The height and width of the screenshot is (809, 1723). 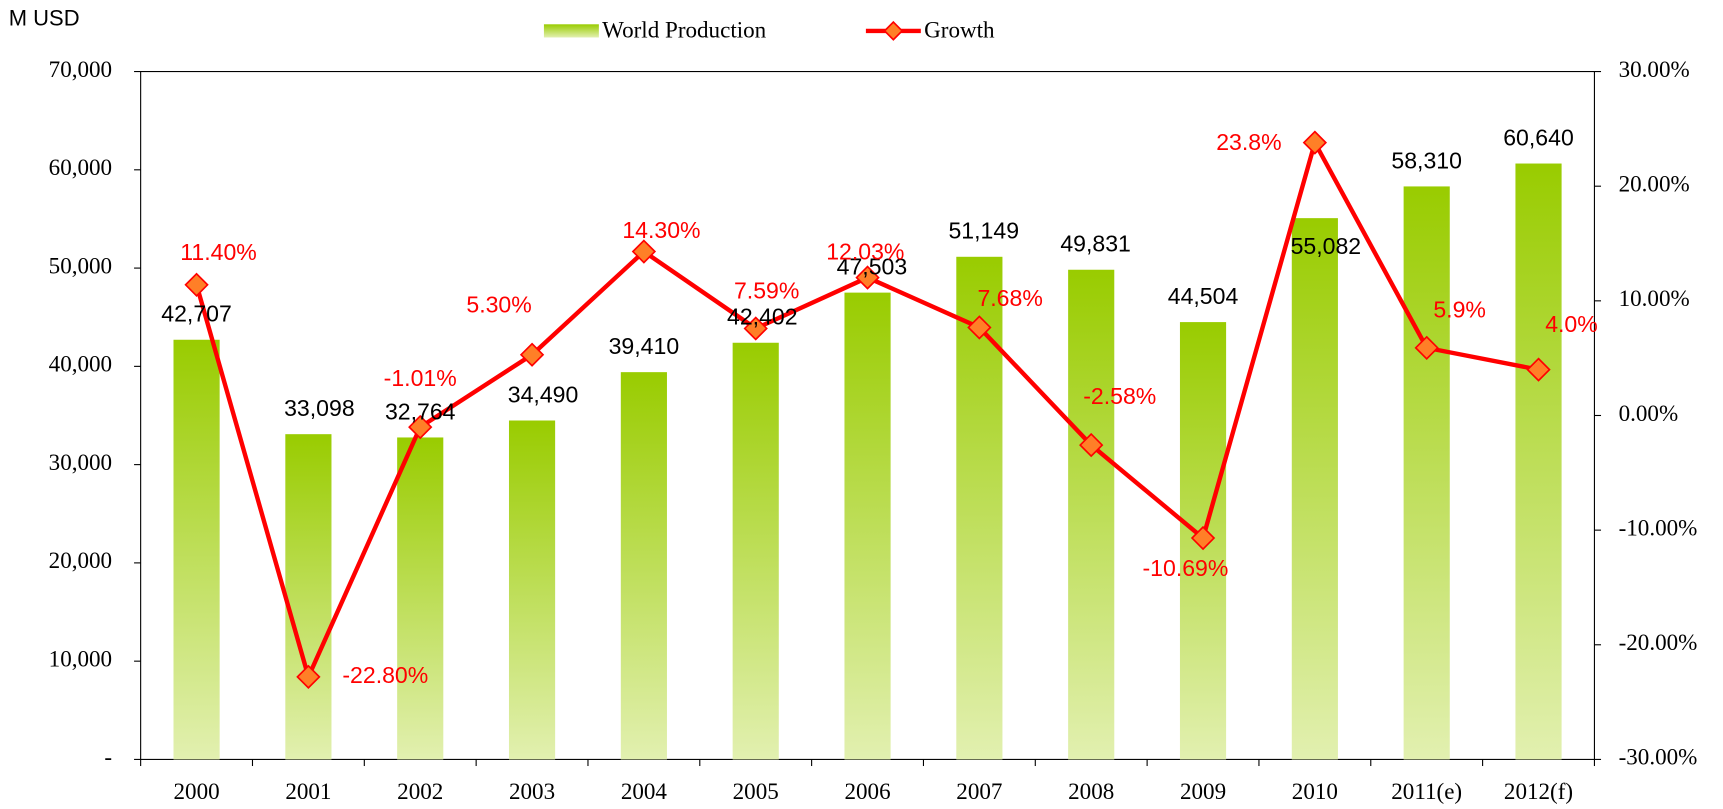 What do you see at coordinates (44, 18) in the screenshot?
I see `y-axis-label: M USD` at bounding box center [44, 18].